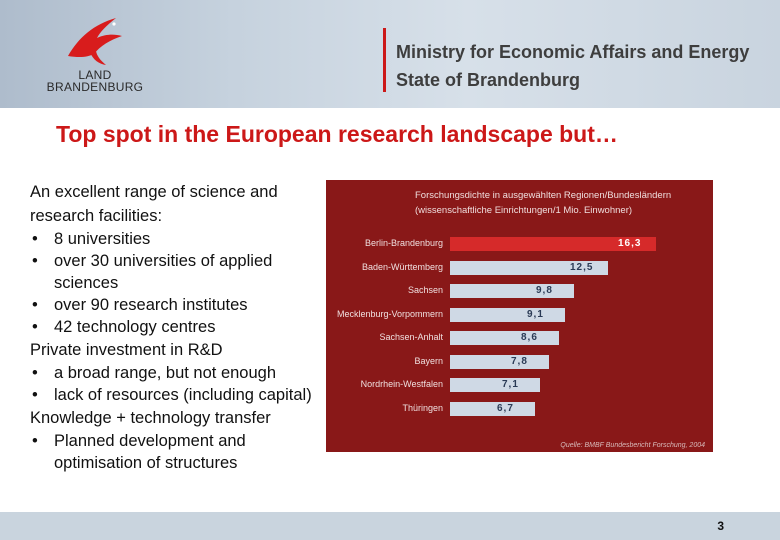 The width and height of the screenshot is (780, 540). What do you see at coordinates (102, 239) in the screenshot?
I see `bullet-text: 8 universities` at bounding box center [102, 239].